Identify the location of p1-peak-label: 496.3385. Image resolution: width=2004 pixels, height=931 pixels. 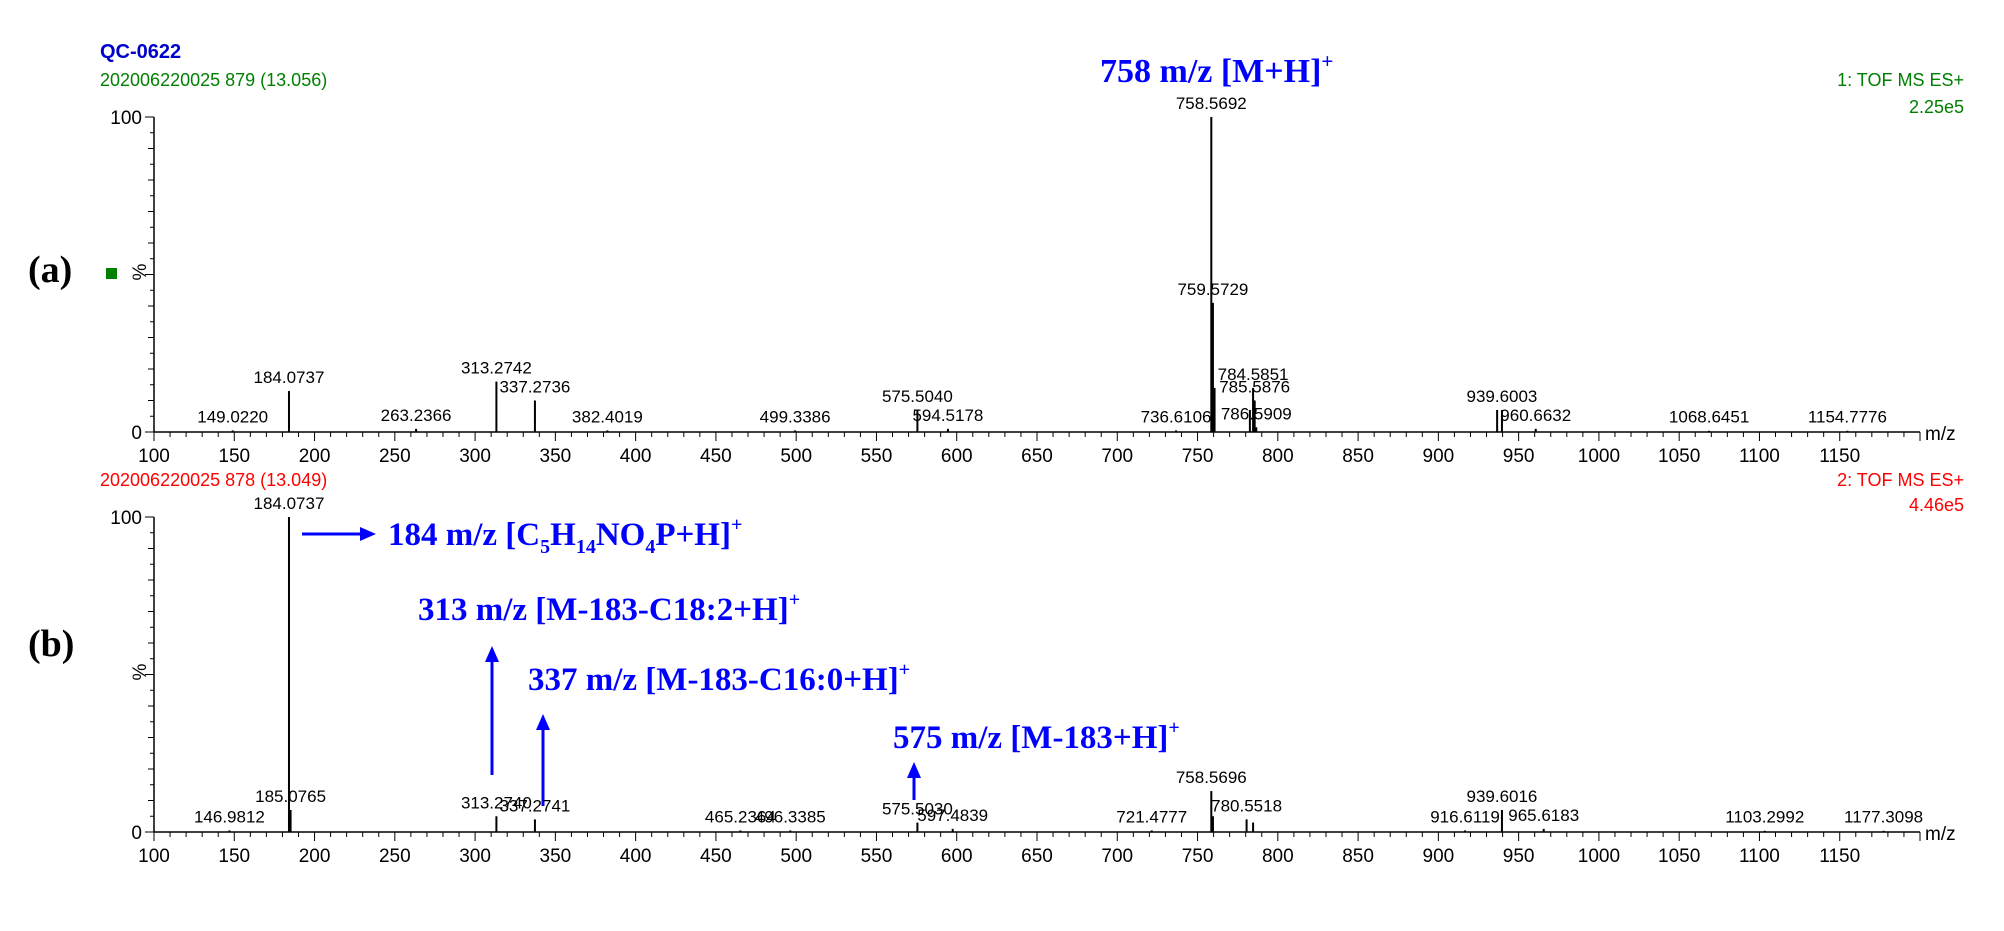
(790, 816).